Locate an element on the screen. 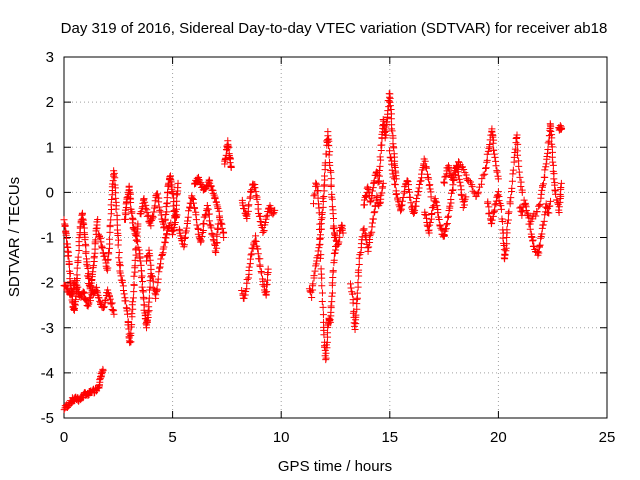  y-tick-label: -5 is located at coordinates (47, 418).